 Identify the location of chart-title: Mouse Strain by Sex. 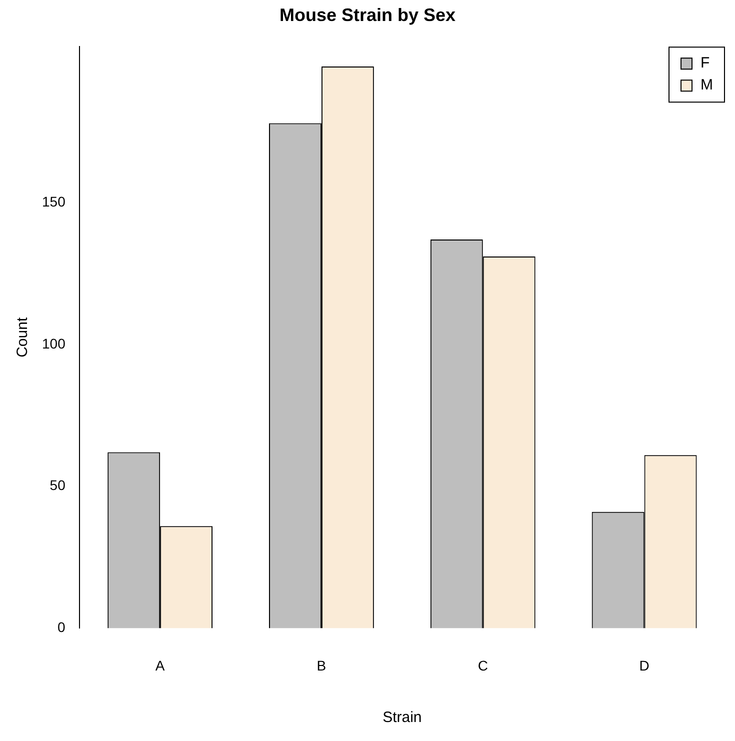
(367, 14).